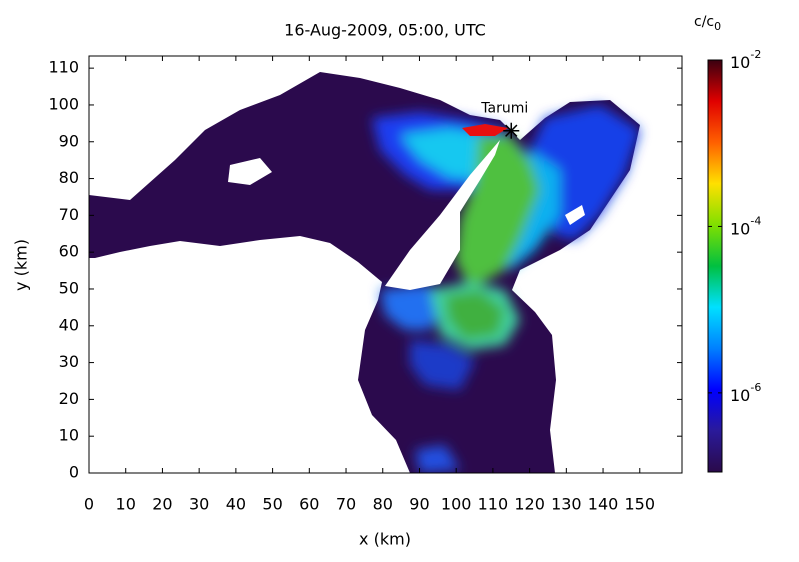  What do you see at coordinates (63, 103) in the screenshot?
I see `y-tick-label: 100` at bounding box center [63, 103].